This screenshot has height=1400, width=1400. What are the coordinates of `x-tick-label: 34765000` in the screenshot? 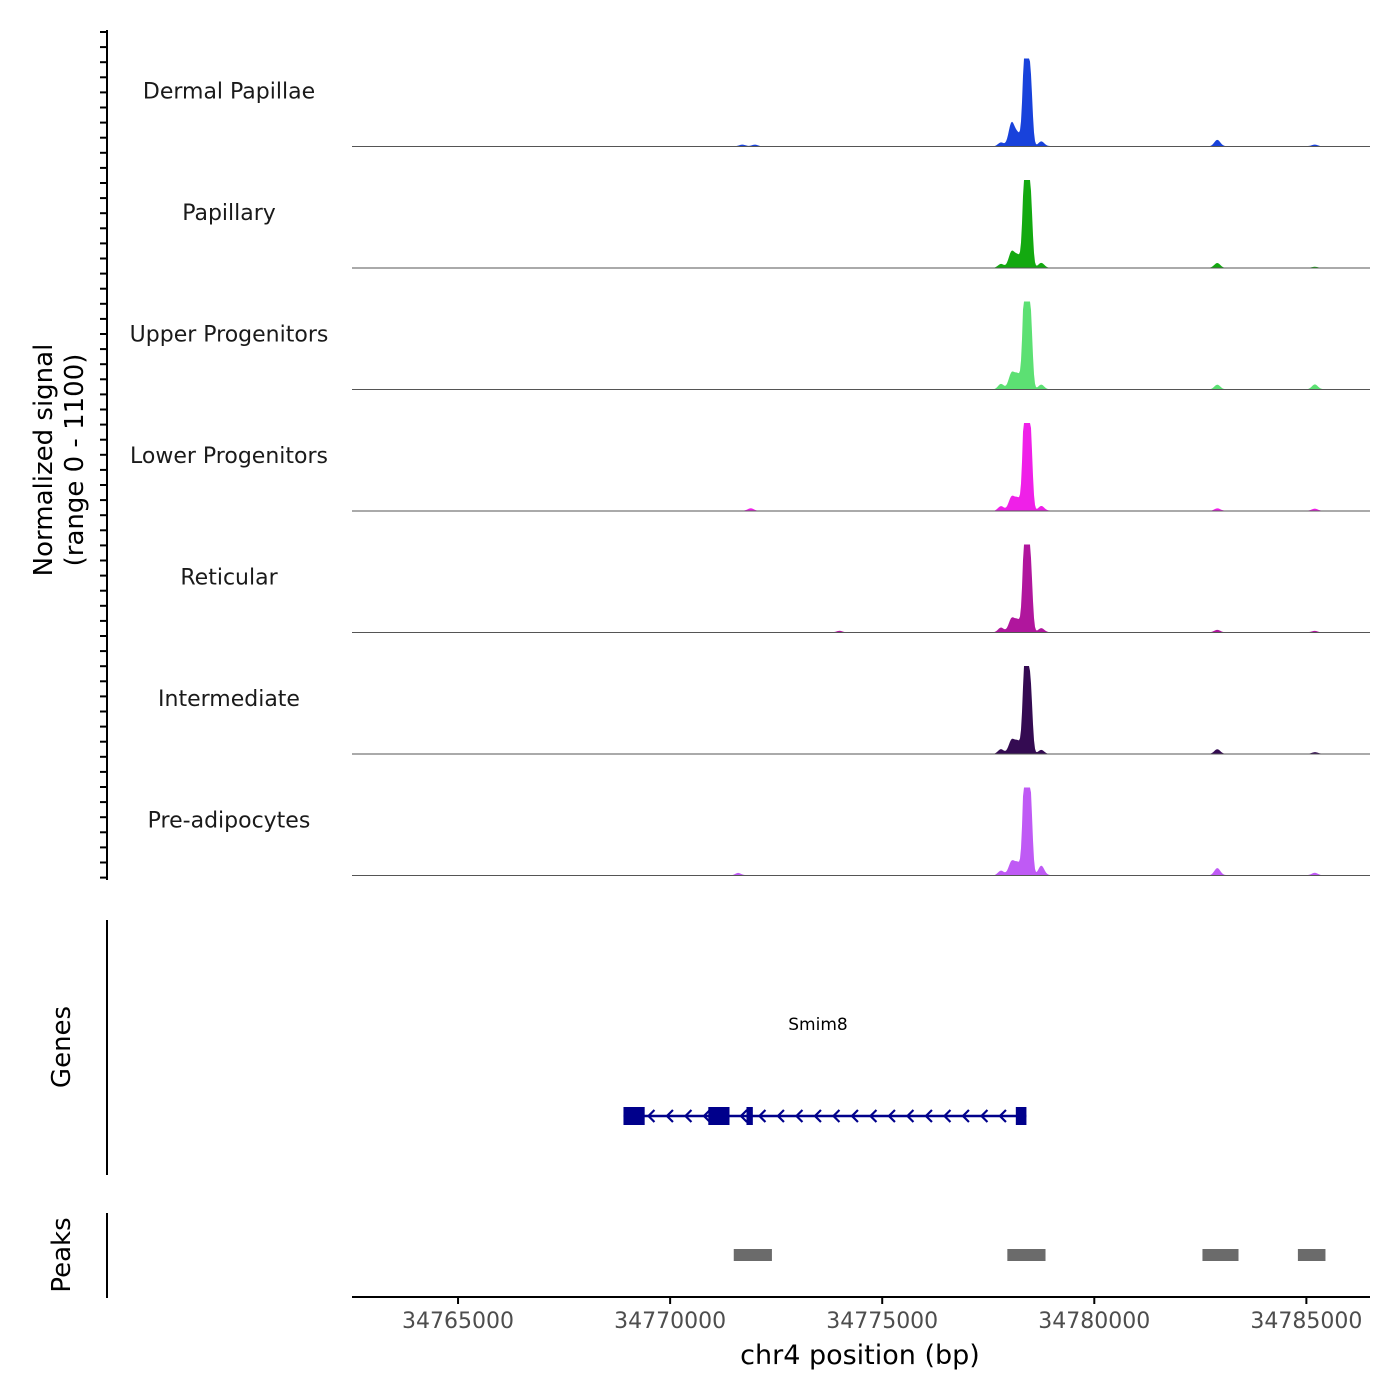 It's located at (458, 1321).